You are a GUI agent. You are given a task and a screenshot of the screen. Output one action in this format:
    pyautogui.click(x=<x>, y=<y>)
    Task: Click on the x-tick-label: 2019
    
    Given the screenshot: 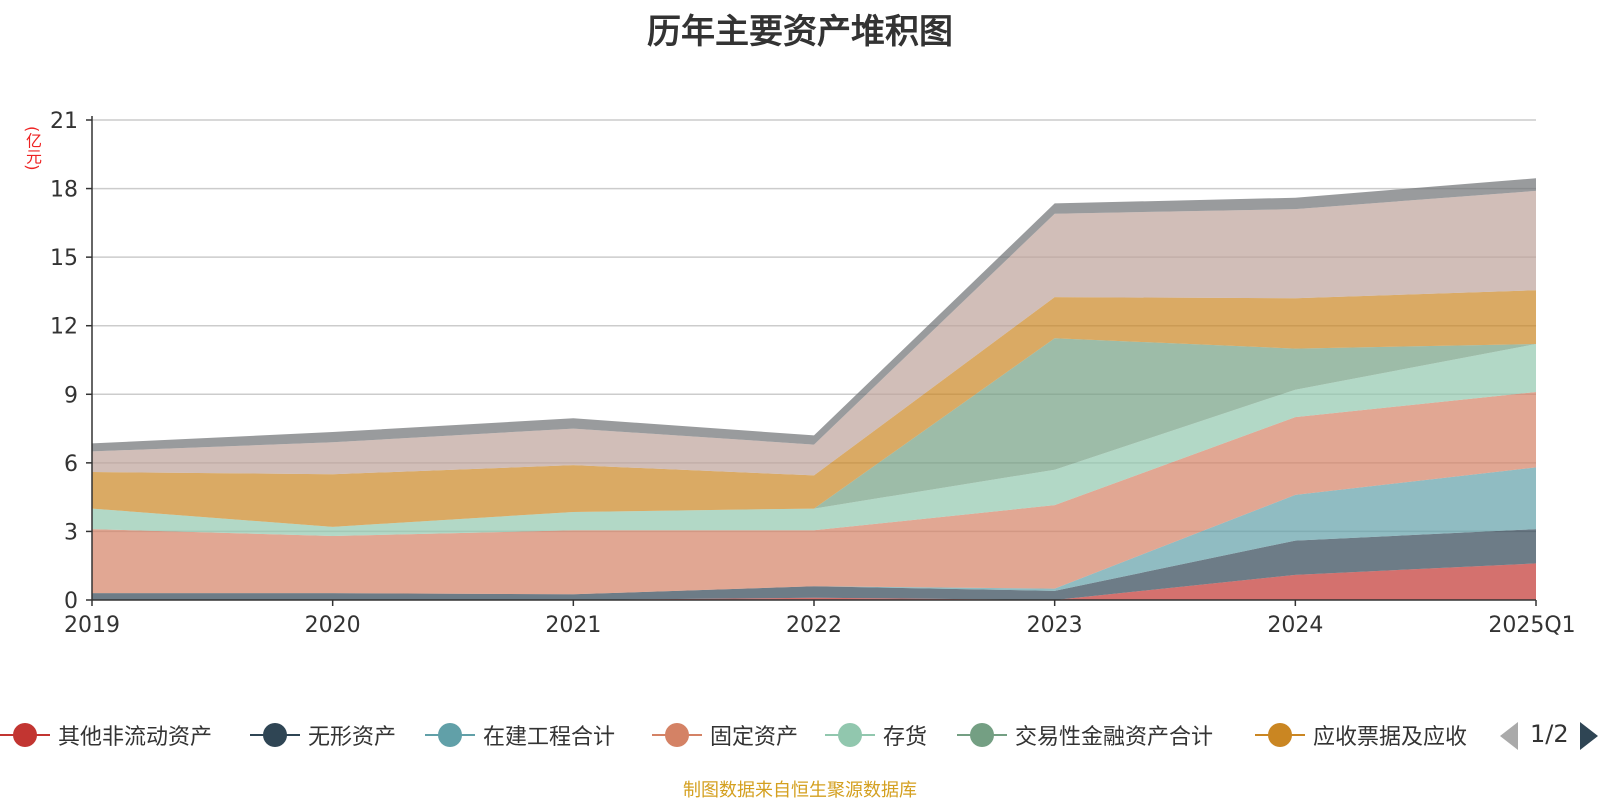 What is the action you would take?
    pyautogui.click(x=92, y=625)
    